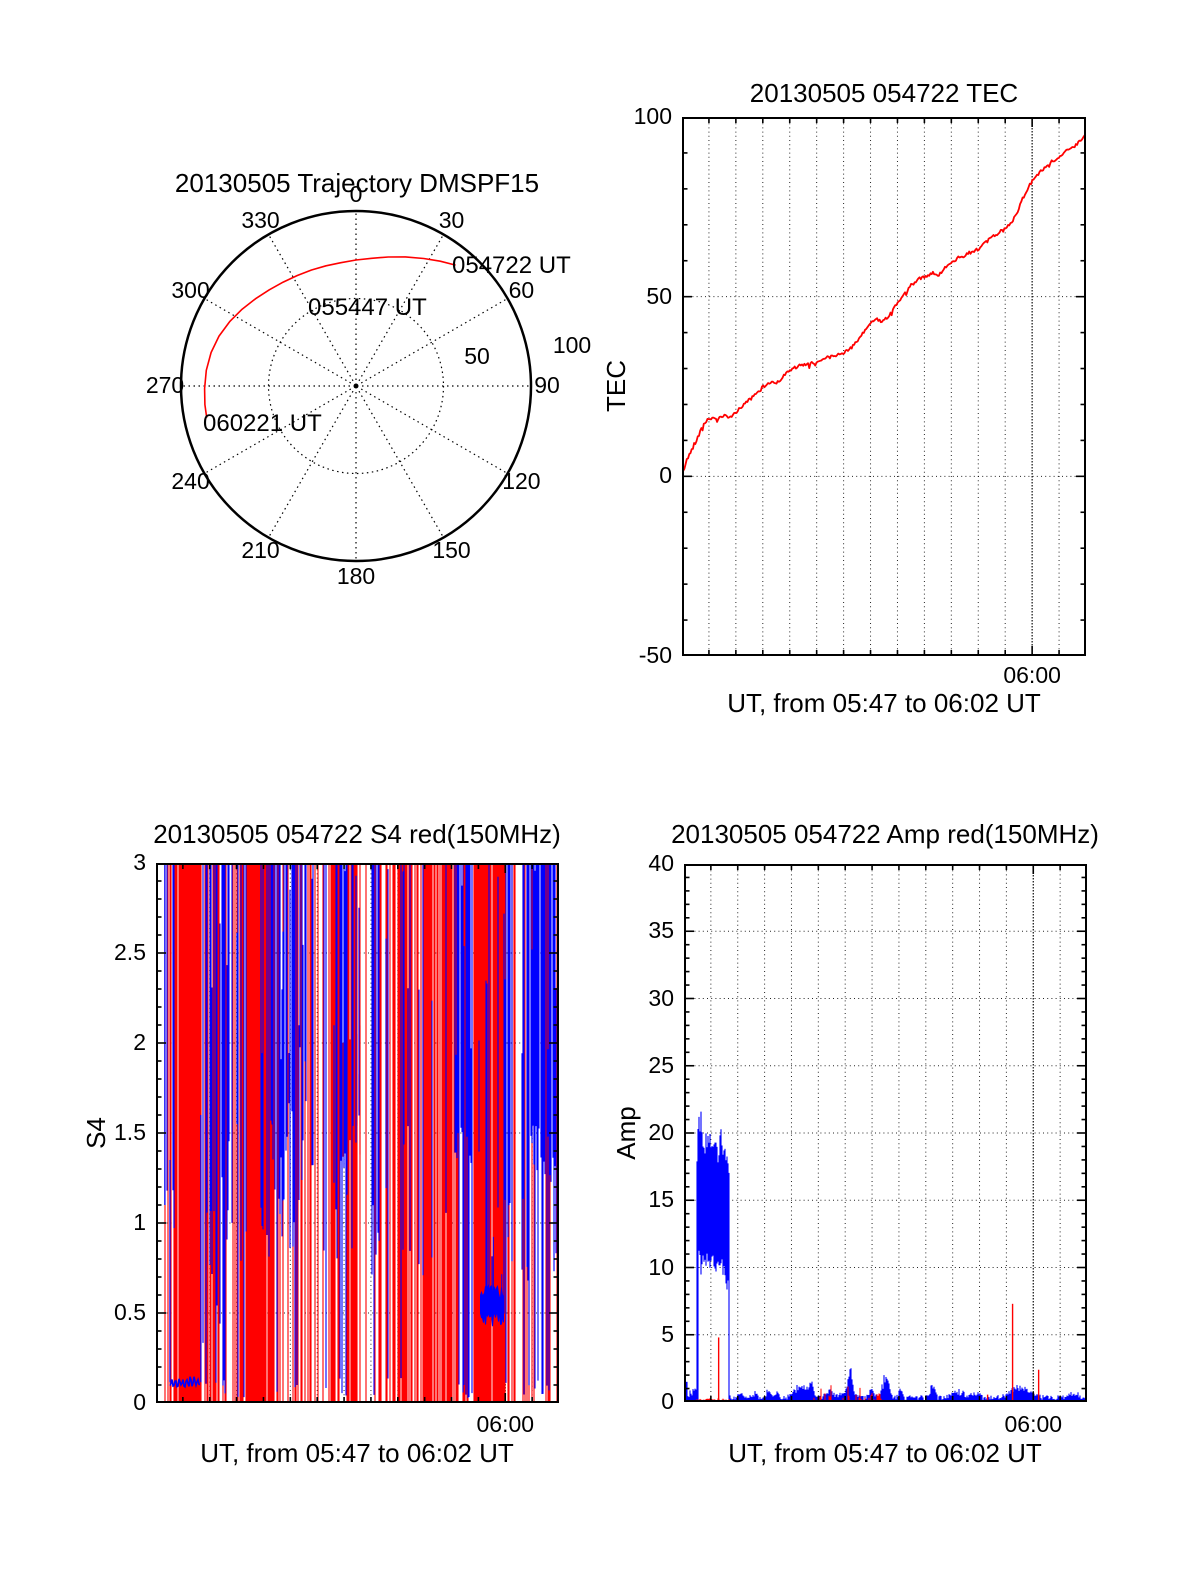 The image size is (1200, 1575). What do you see at coordinates (652, 116) in the screenshot?
I see `tec-ytick-100: 100` at bounding box center [652, 116].